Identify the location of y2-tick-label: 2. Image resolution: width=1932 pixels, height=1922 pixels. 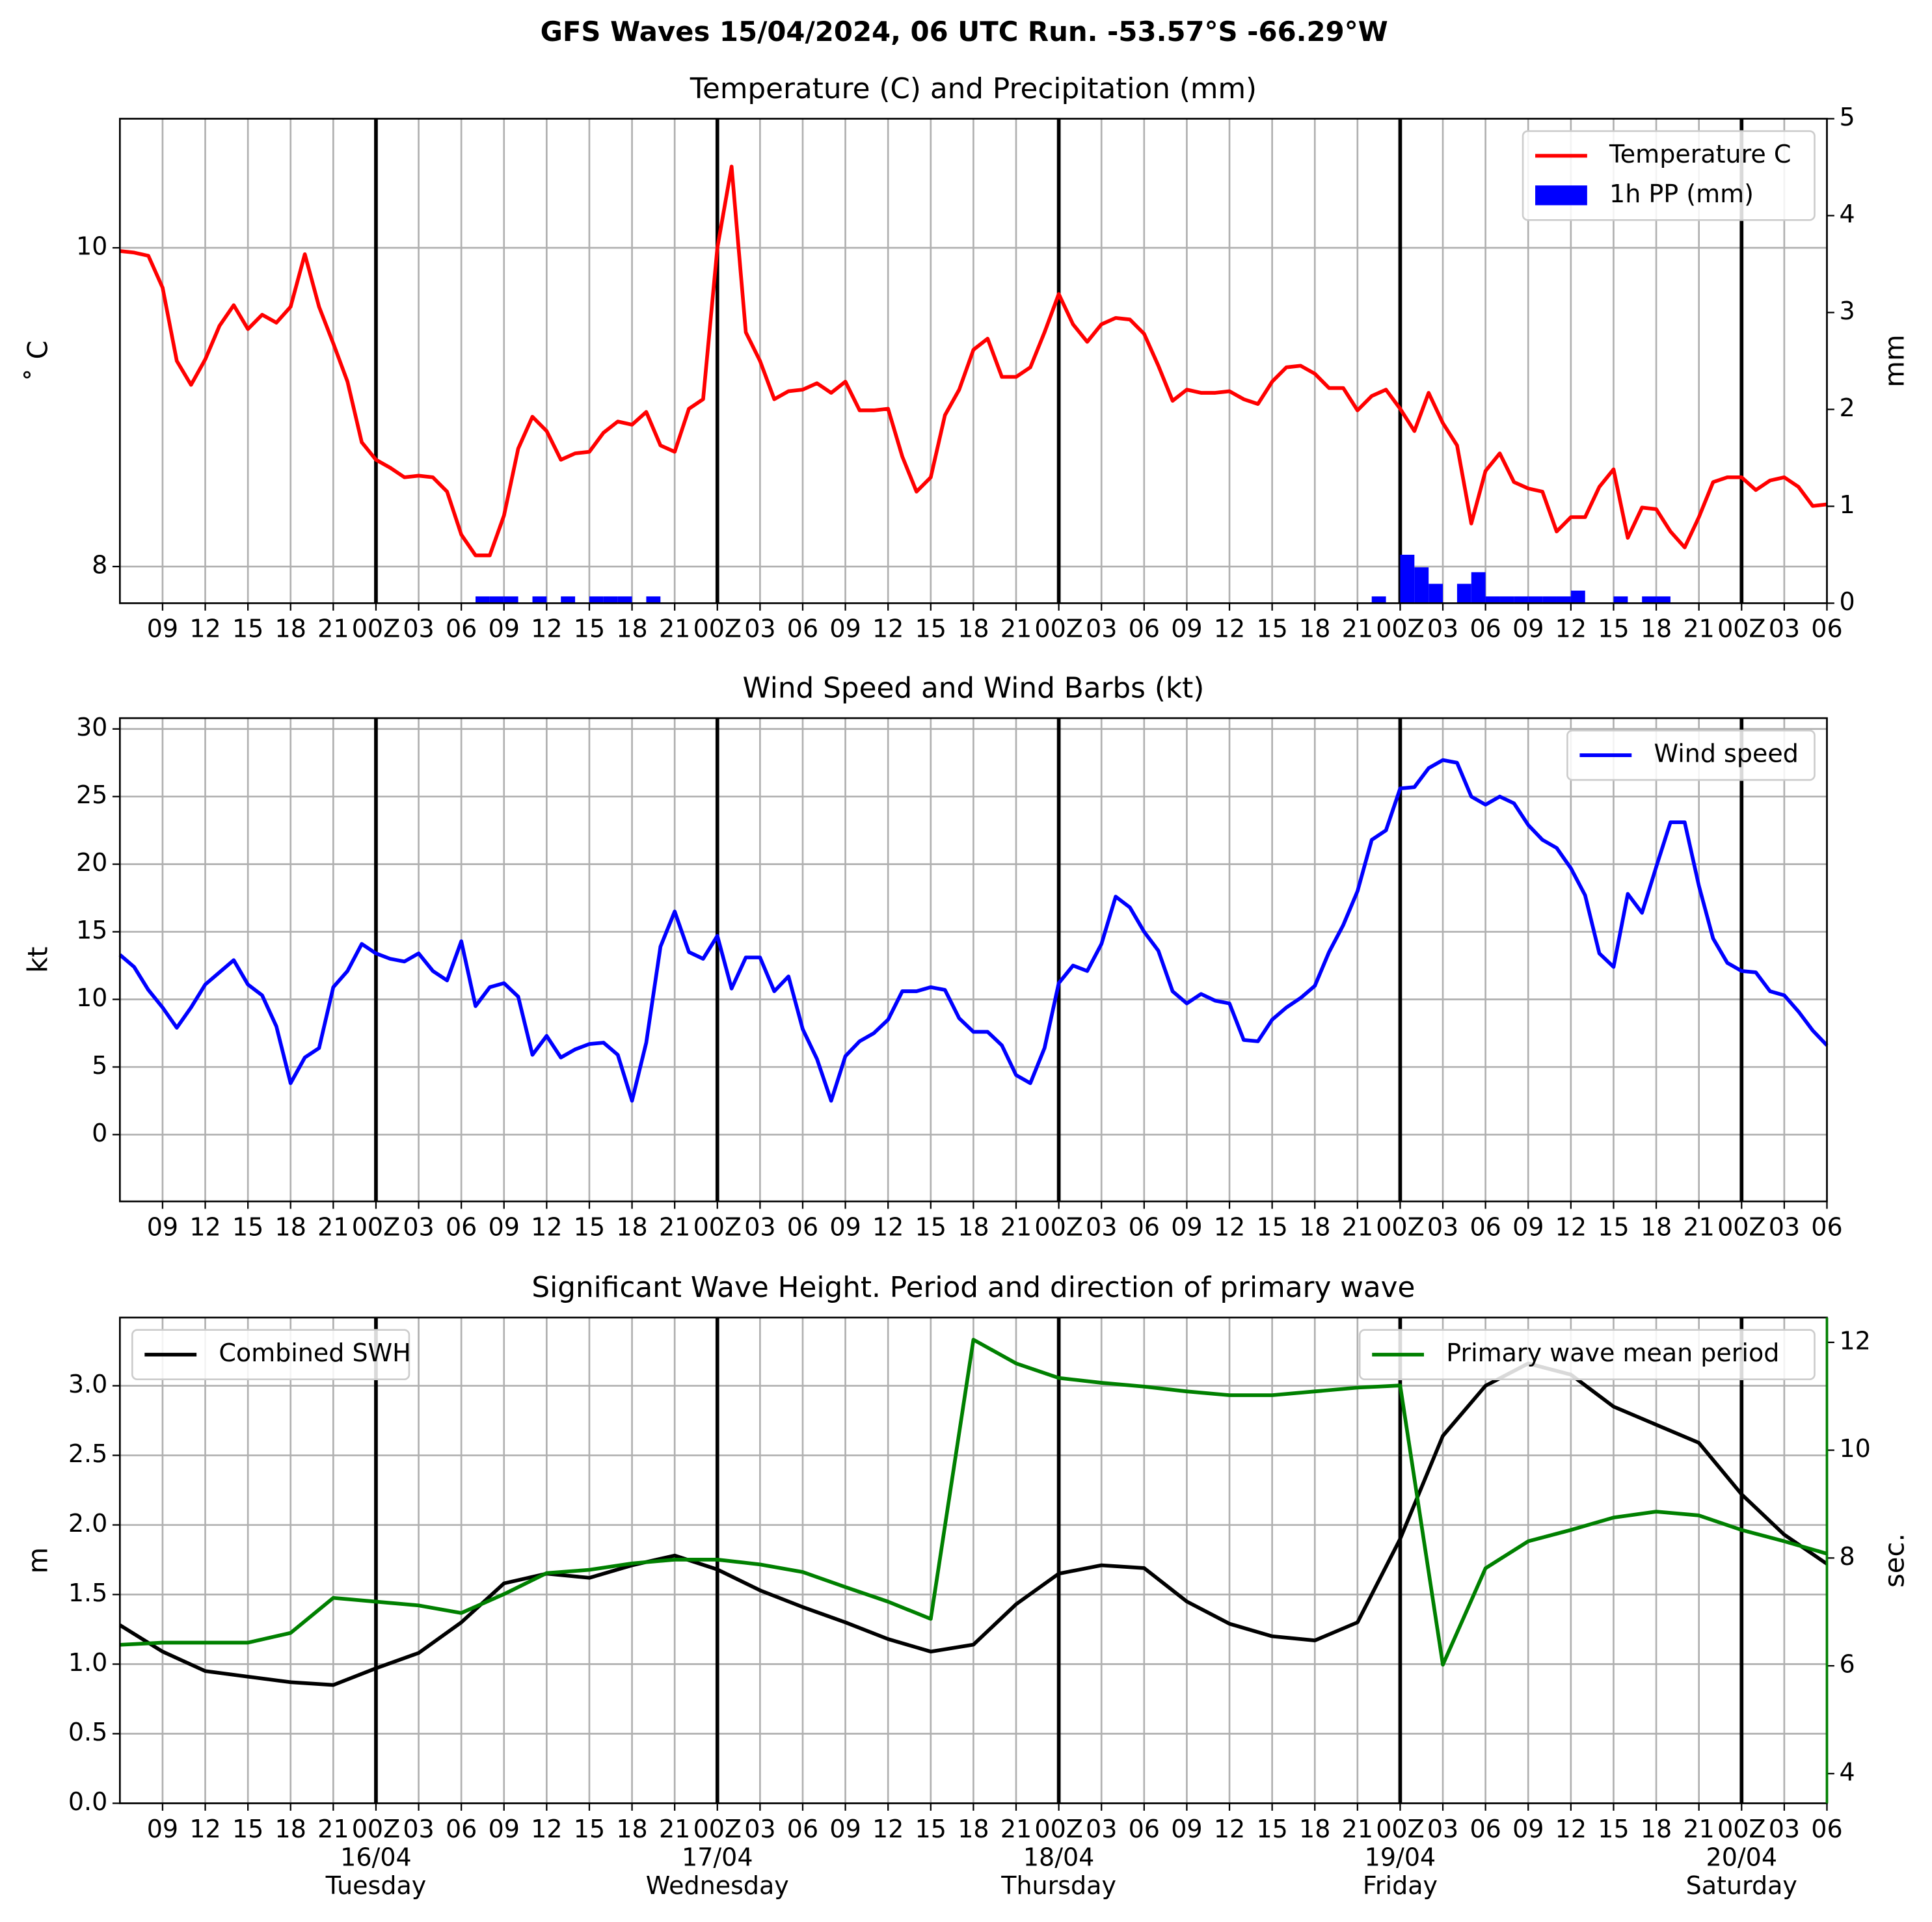
(1847, 408).